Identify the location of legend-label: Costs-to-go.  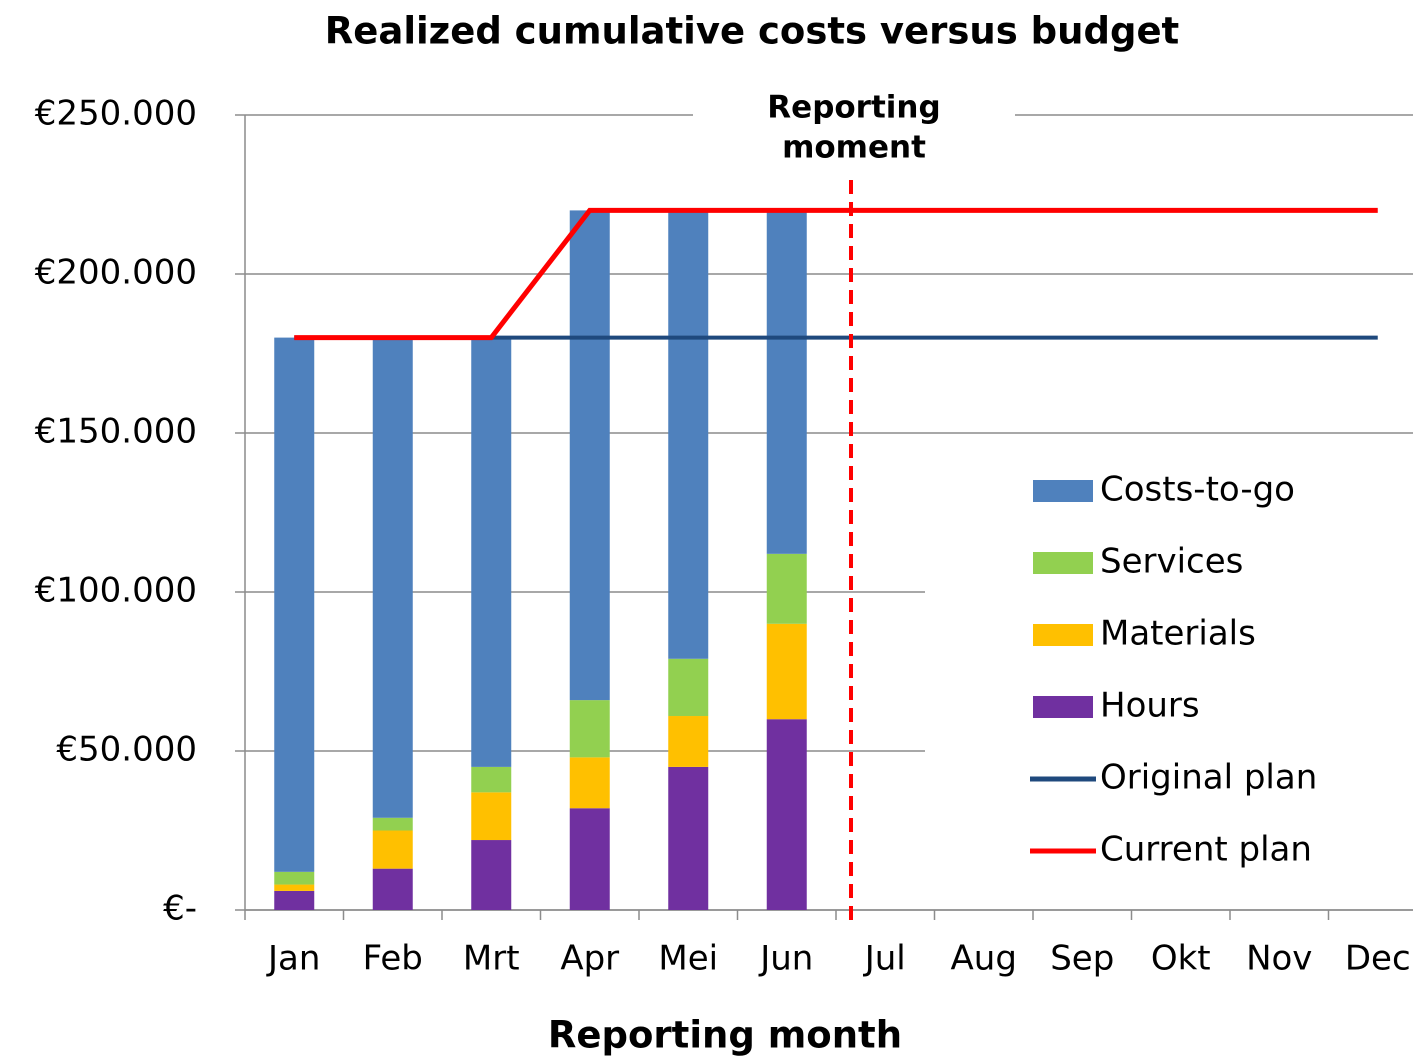
(1197, 490).